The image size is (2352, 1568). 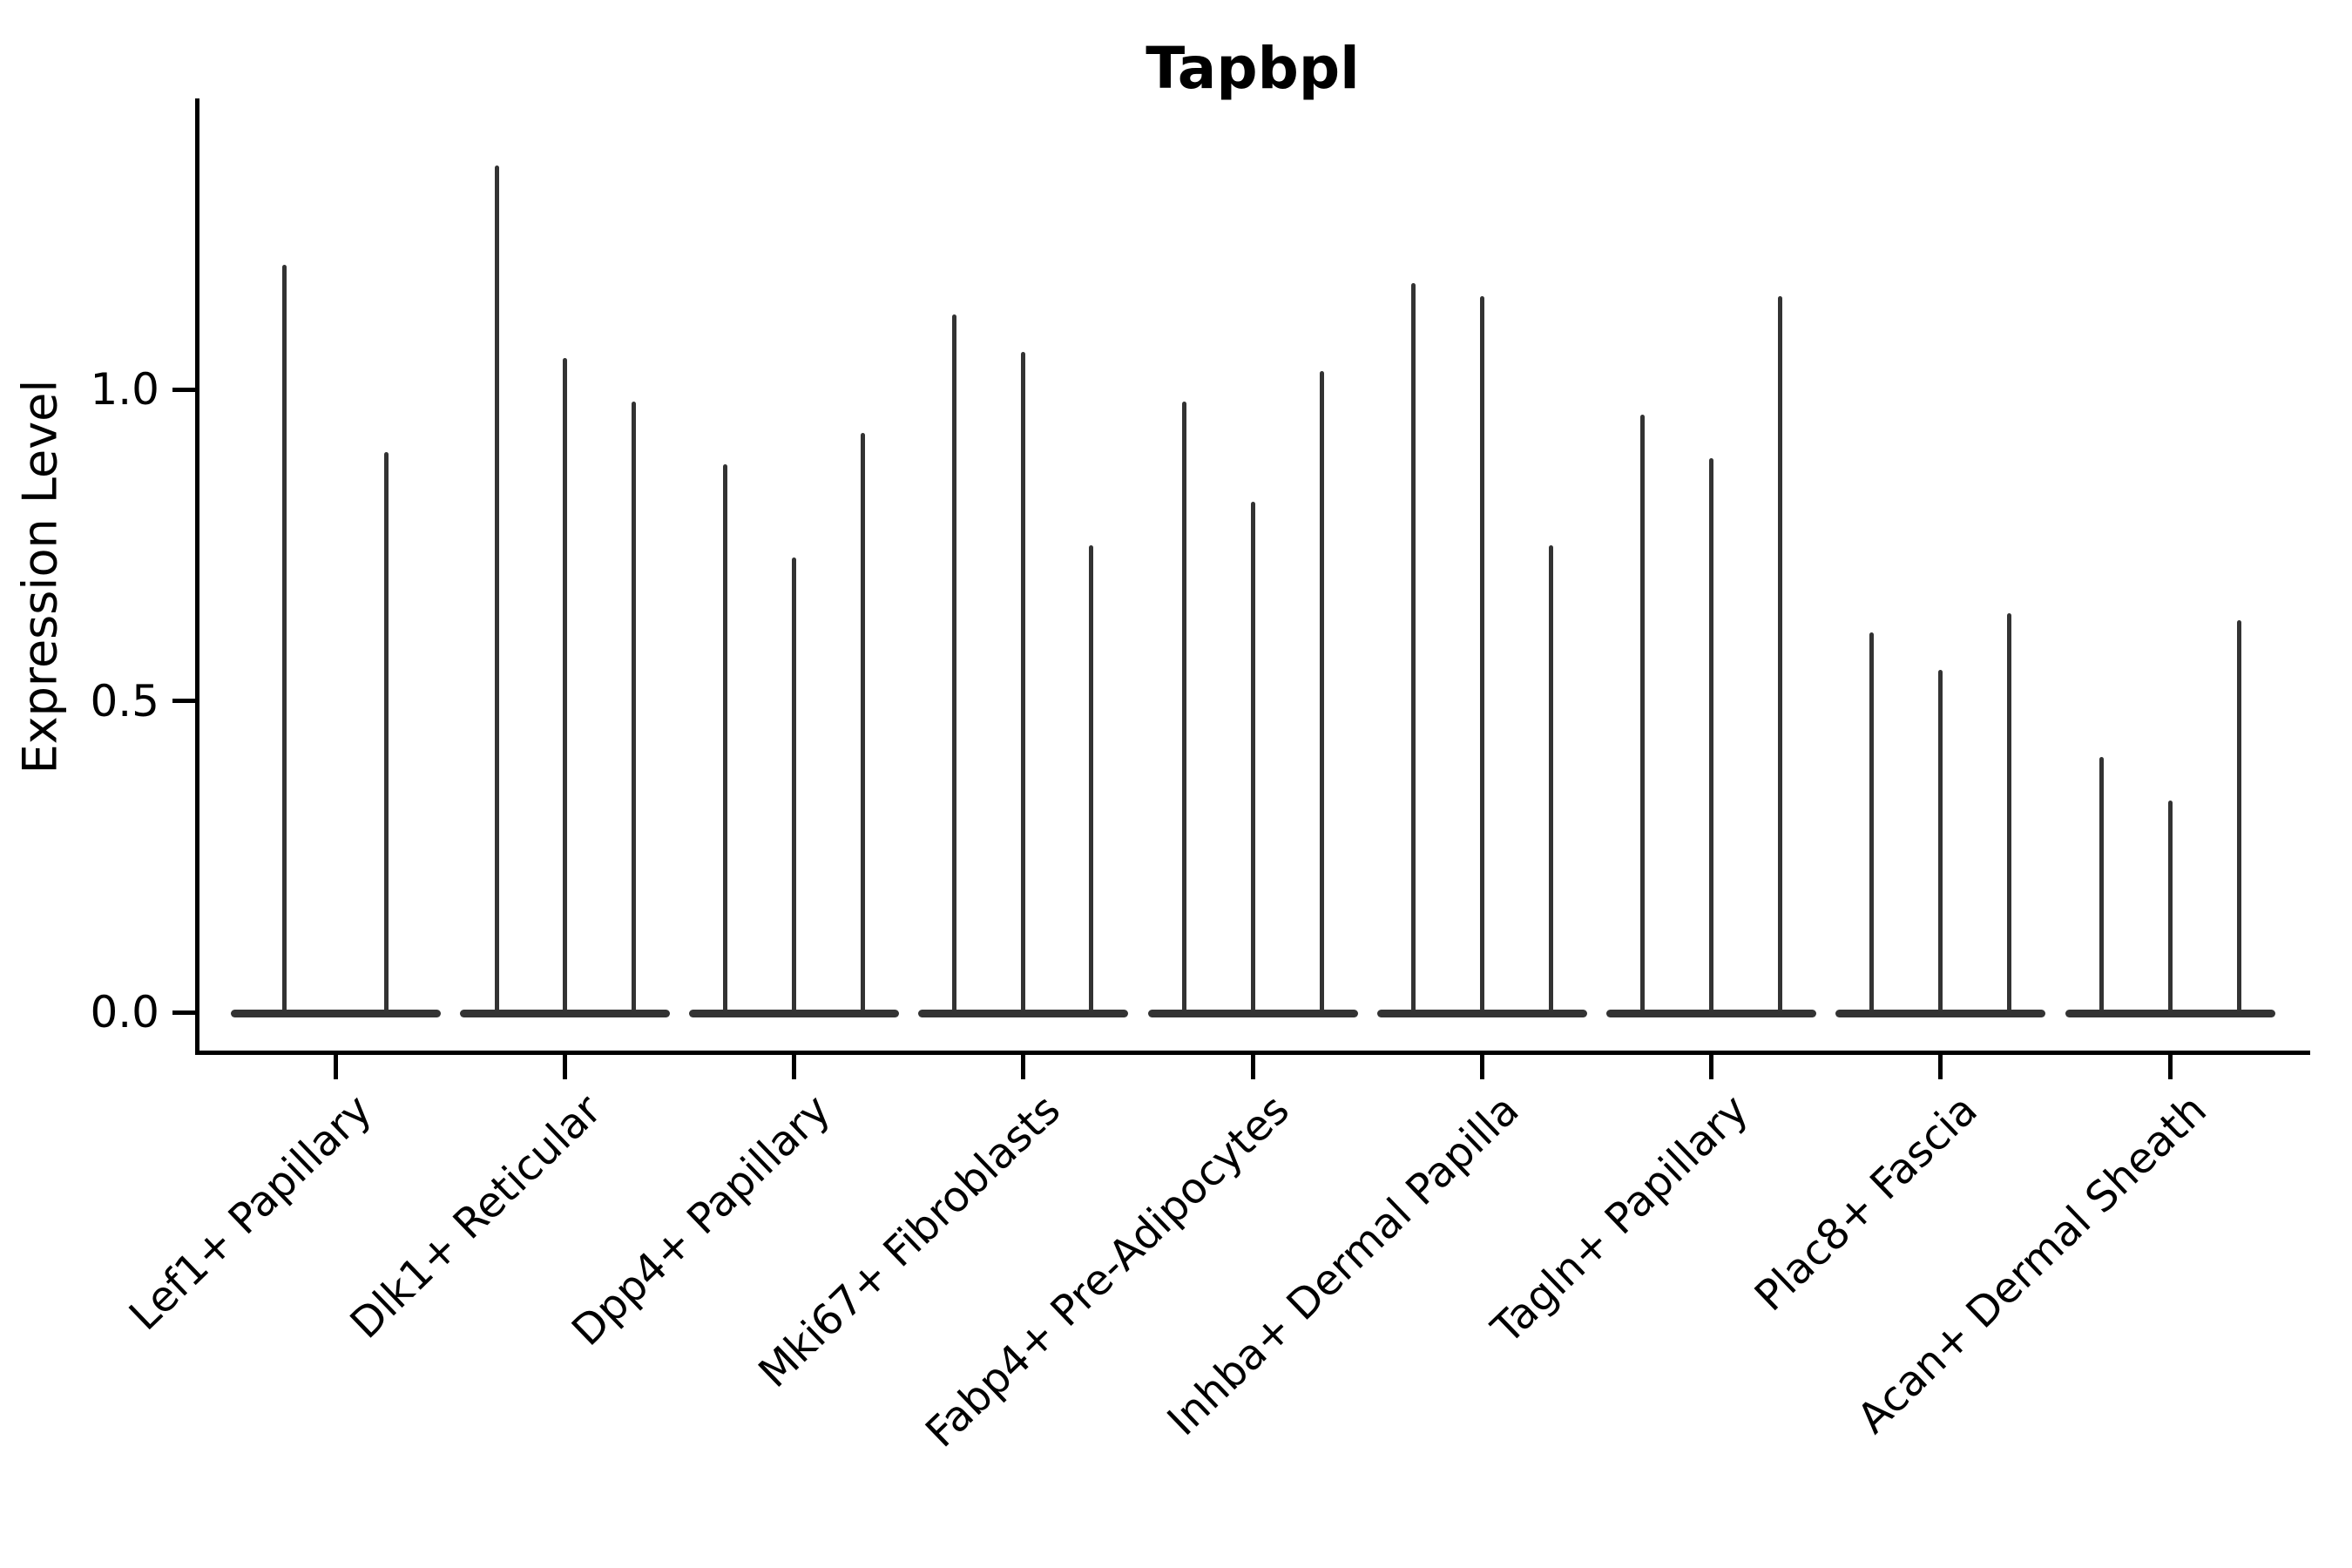 What do you see at coordinates (476, 1216) in the screenshot?
I see `x-tick-label: Dlk1+ Reticular` at bounding box center [476, 1216].